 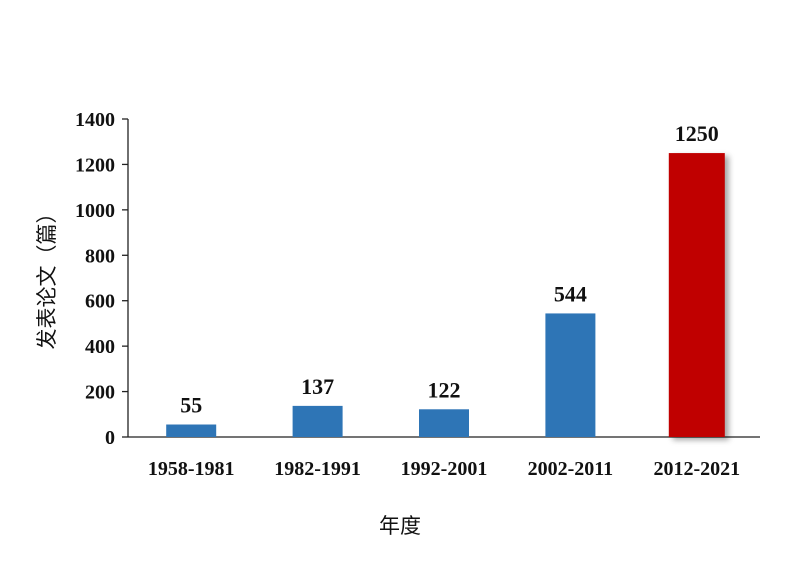 What do you see at coordinates (444, 389) in the screenshot?
I see `value-label: 122` at bounding box center [444, 389].